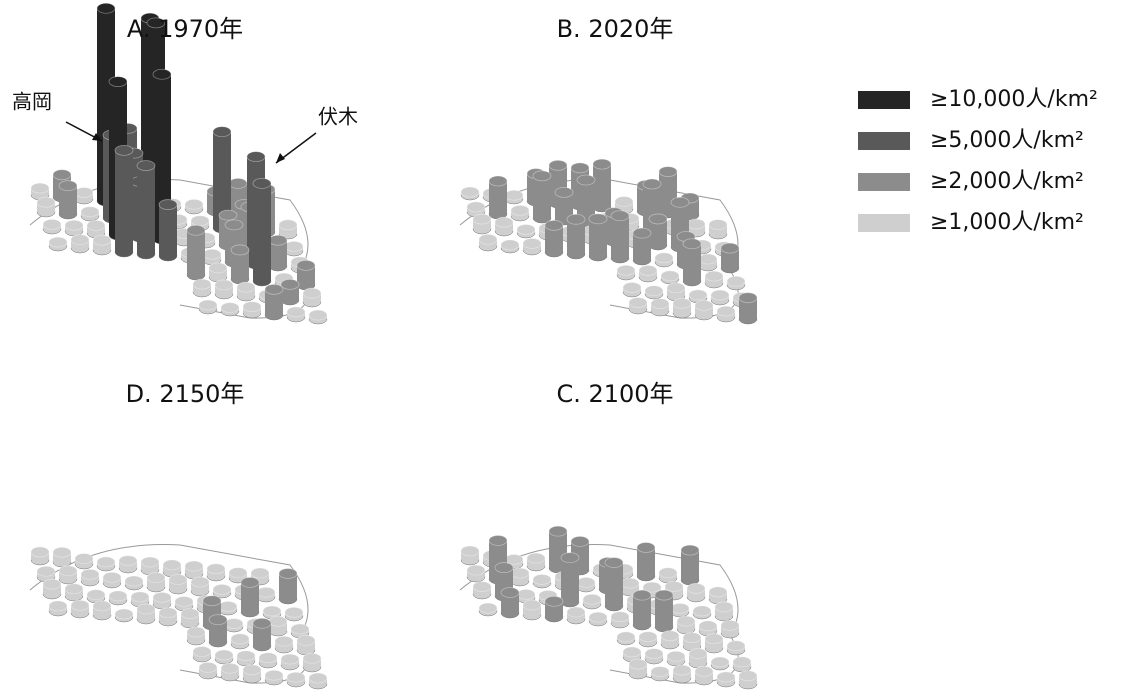 Image resolution: width=1125 pixels, height=695 pixels. Describe the element at coordinates (97, 137) in the screenshot. I see `arrow-head` at that location.